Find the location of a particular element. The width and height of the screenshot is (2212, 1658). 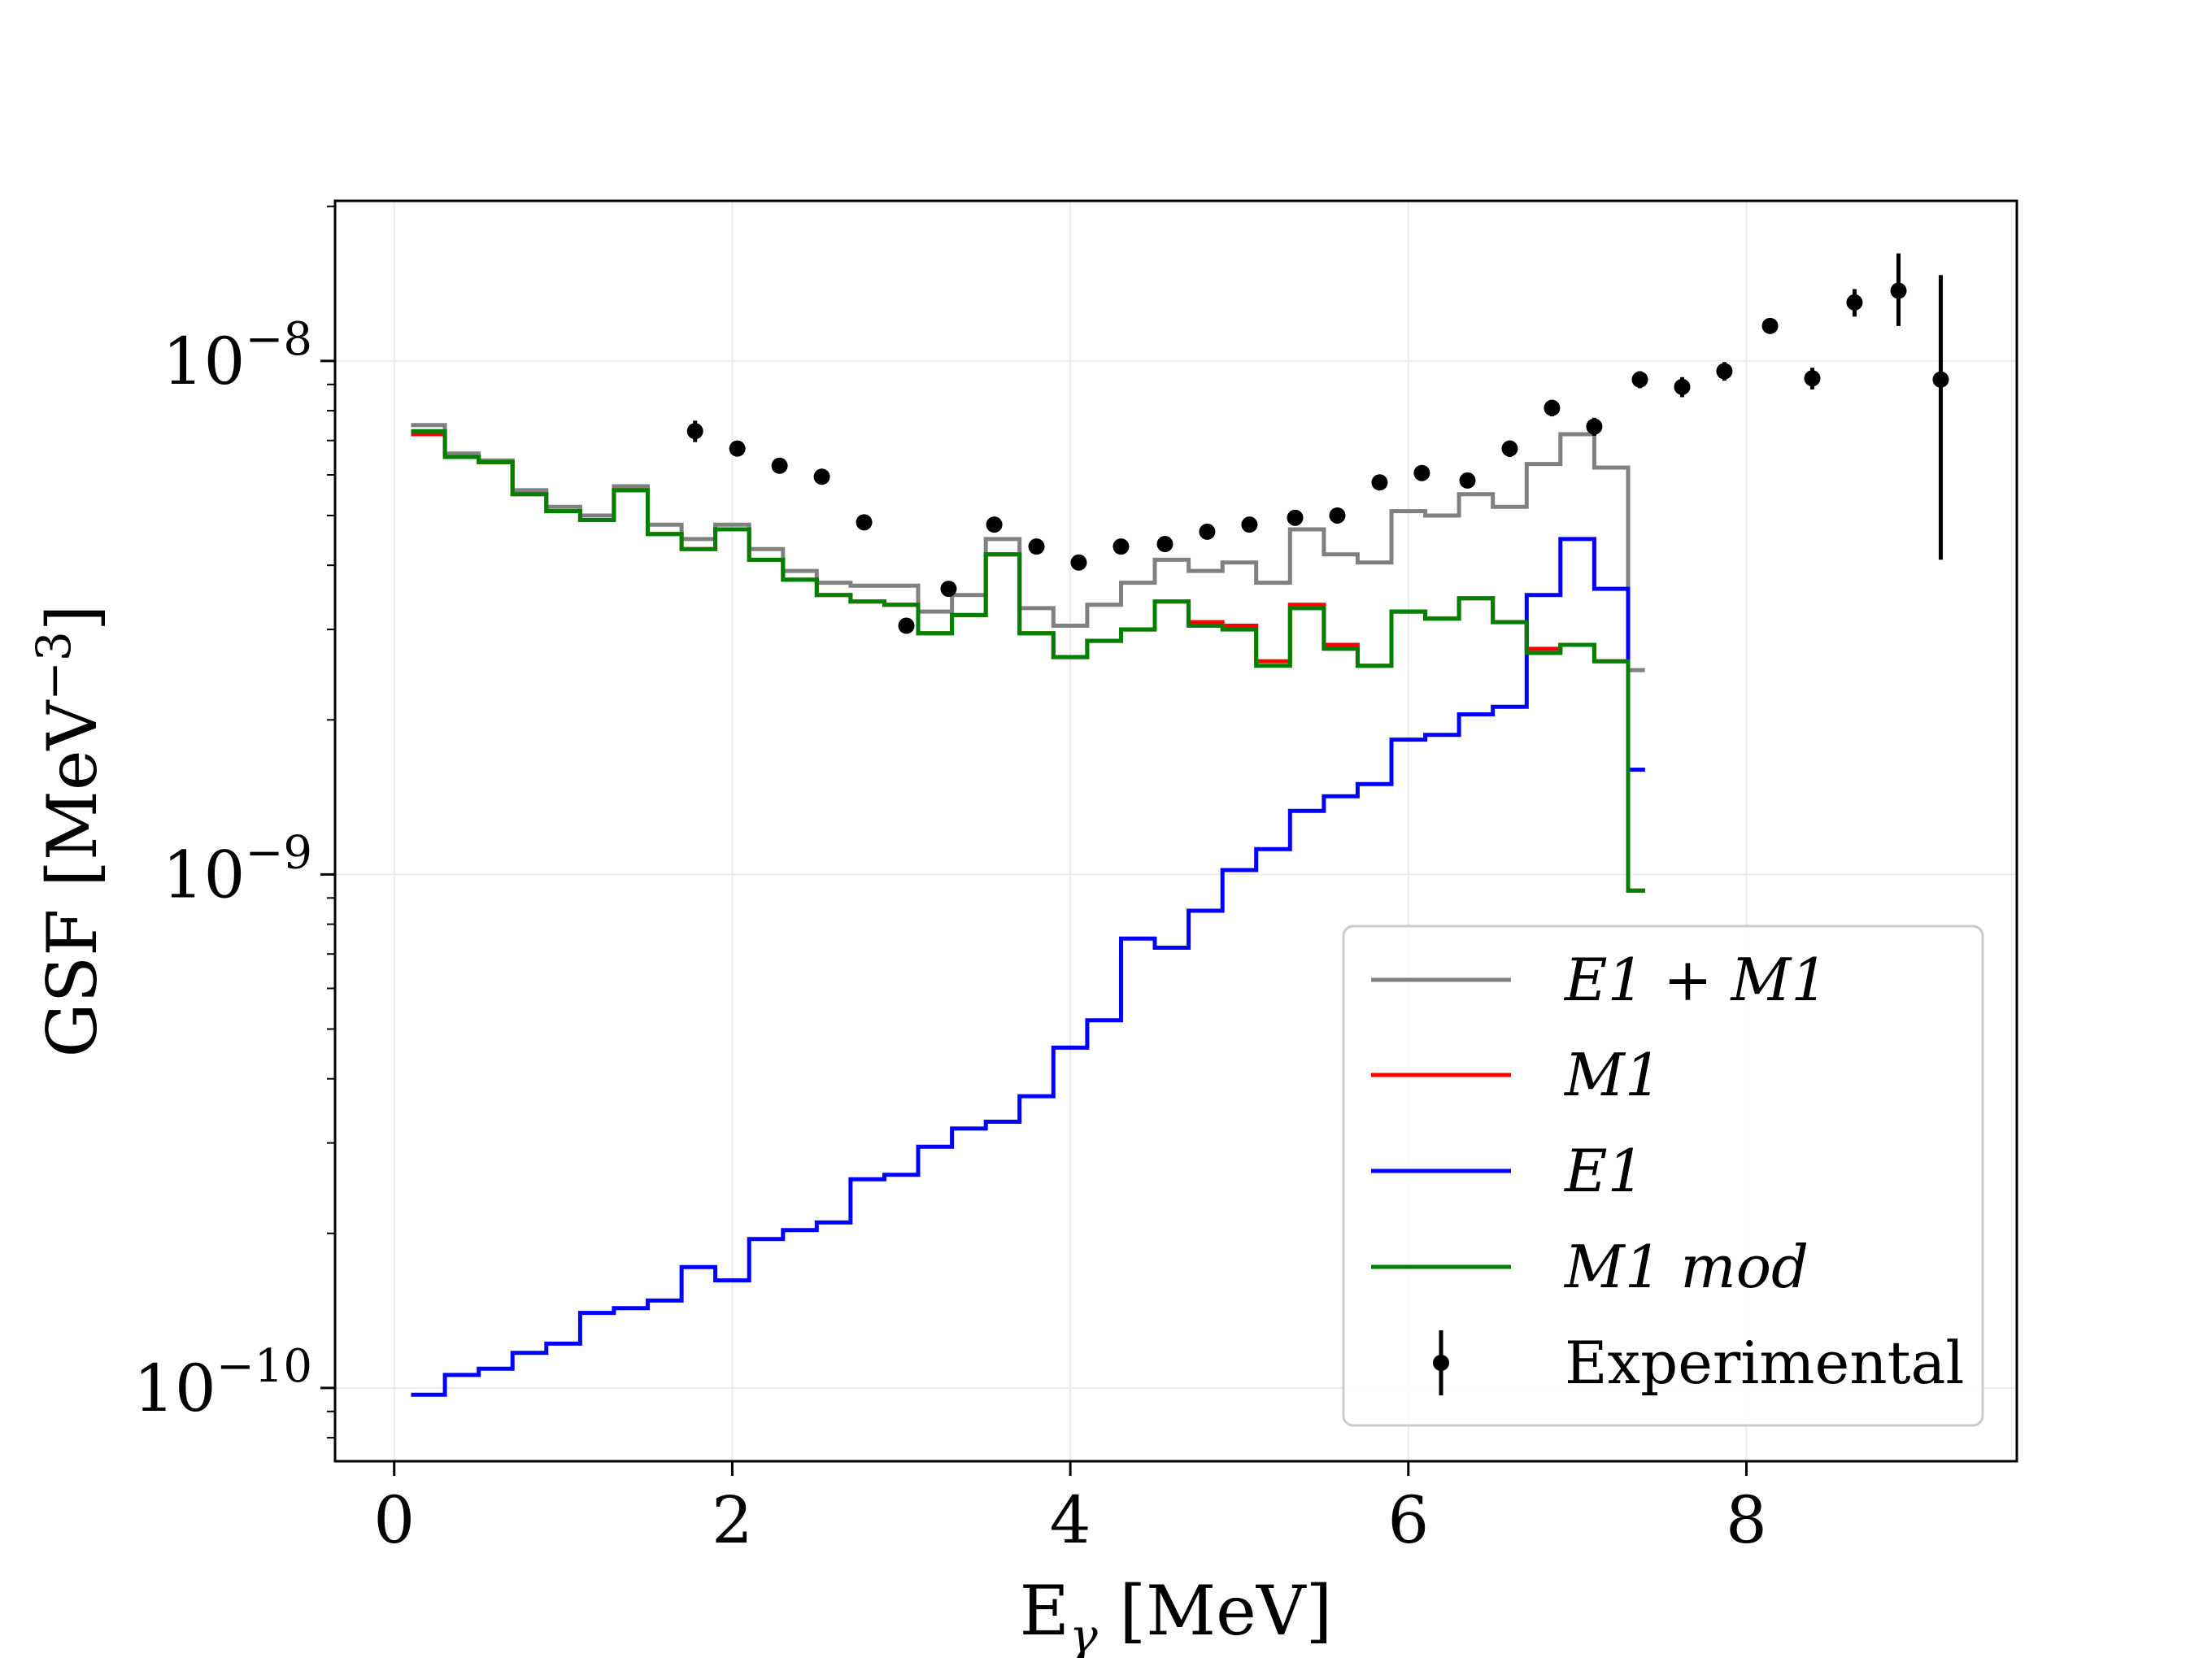

legend: E1 + M1 M1 E1 M1 mod Experimental is located at coordinates (1663, 1176).